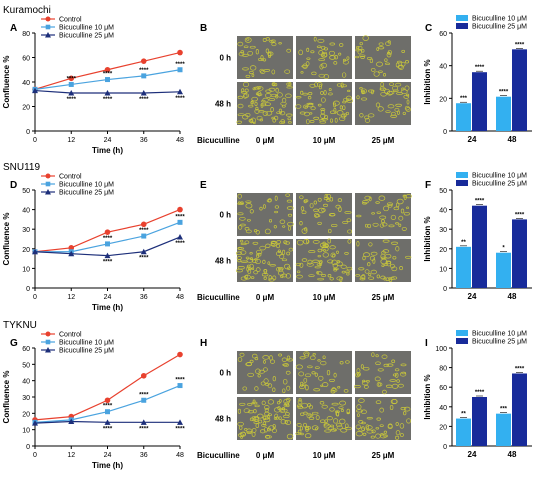  Describe the element at coordinates (445, 289) in the screenshot. I see `y-tick-label: 0` at that location.